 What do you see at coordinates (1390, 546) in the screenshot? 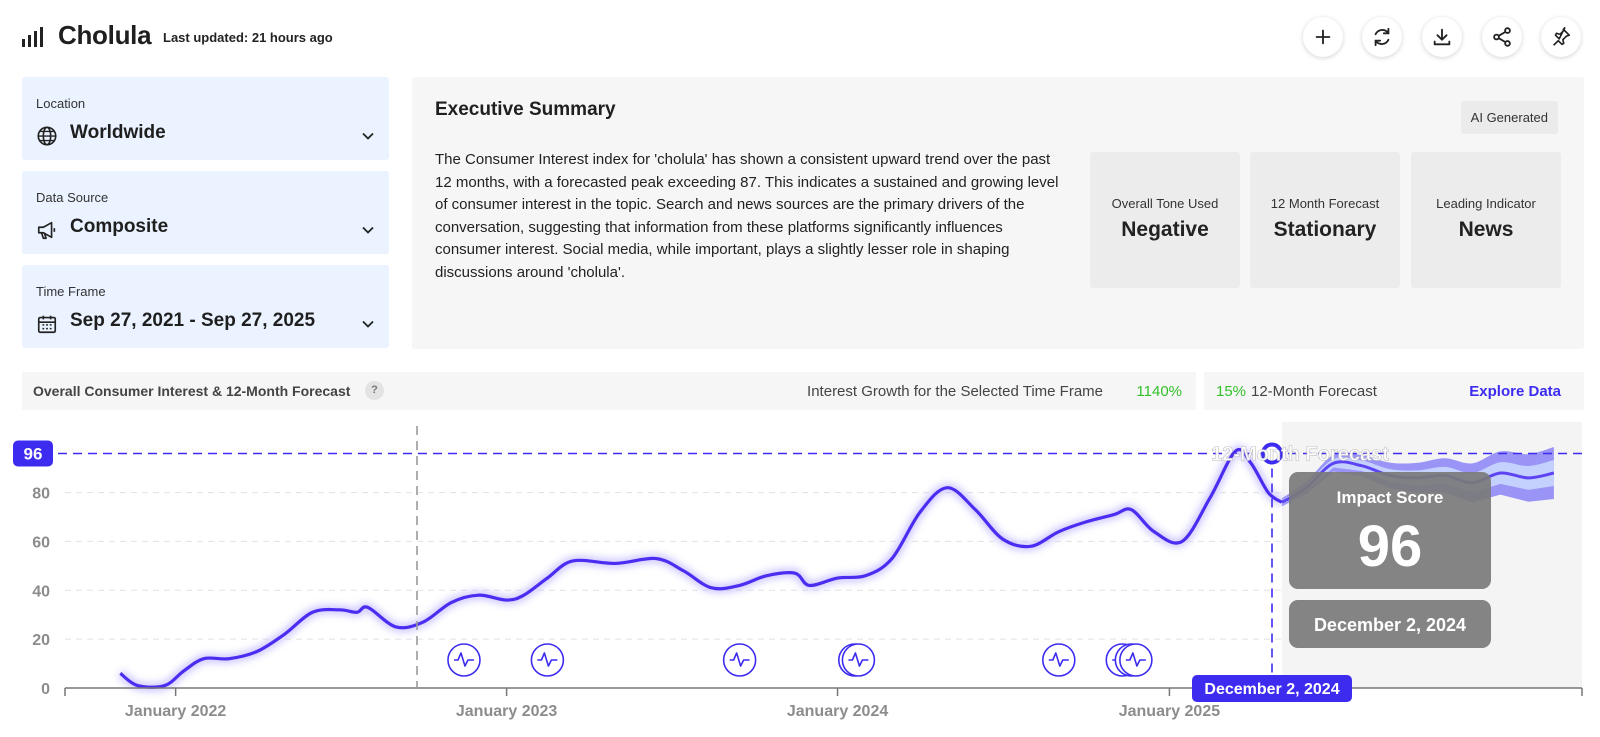
I see `tooltip-value: 96` at bounding box center [1390, 546].